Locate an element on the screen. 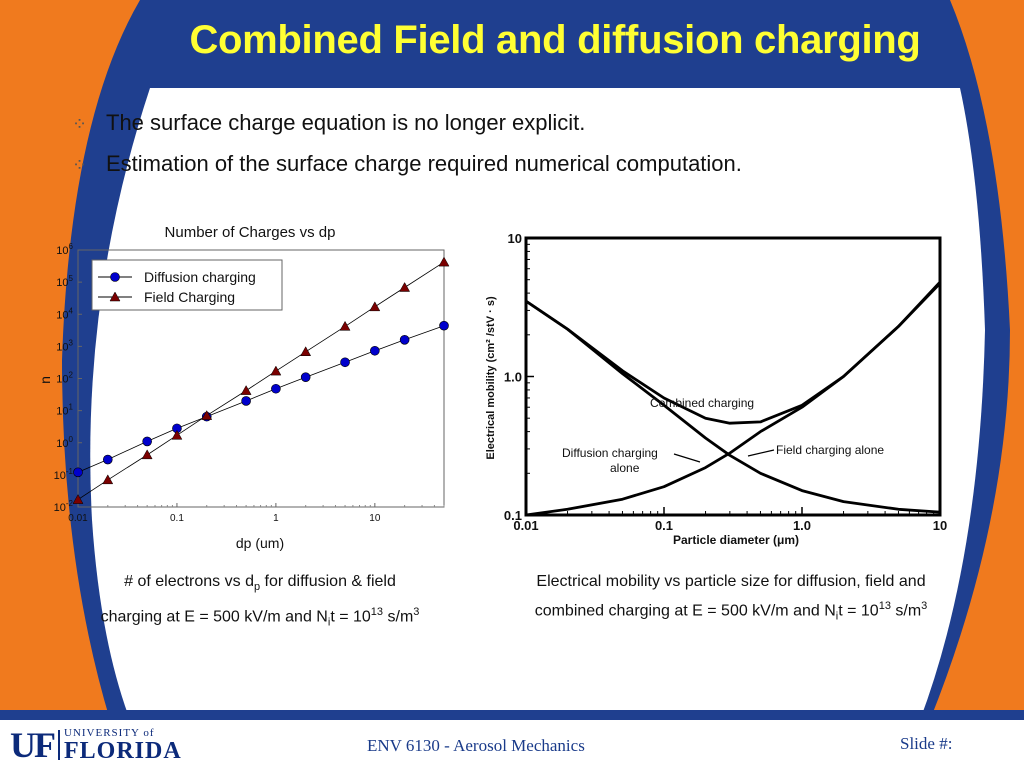 The image size is (1024, 768). caption-left-l1a: # of electrons vs d is located at coordinates (189, 581).